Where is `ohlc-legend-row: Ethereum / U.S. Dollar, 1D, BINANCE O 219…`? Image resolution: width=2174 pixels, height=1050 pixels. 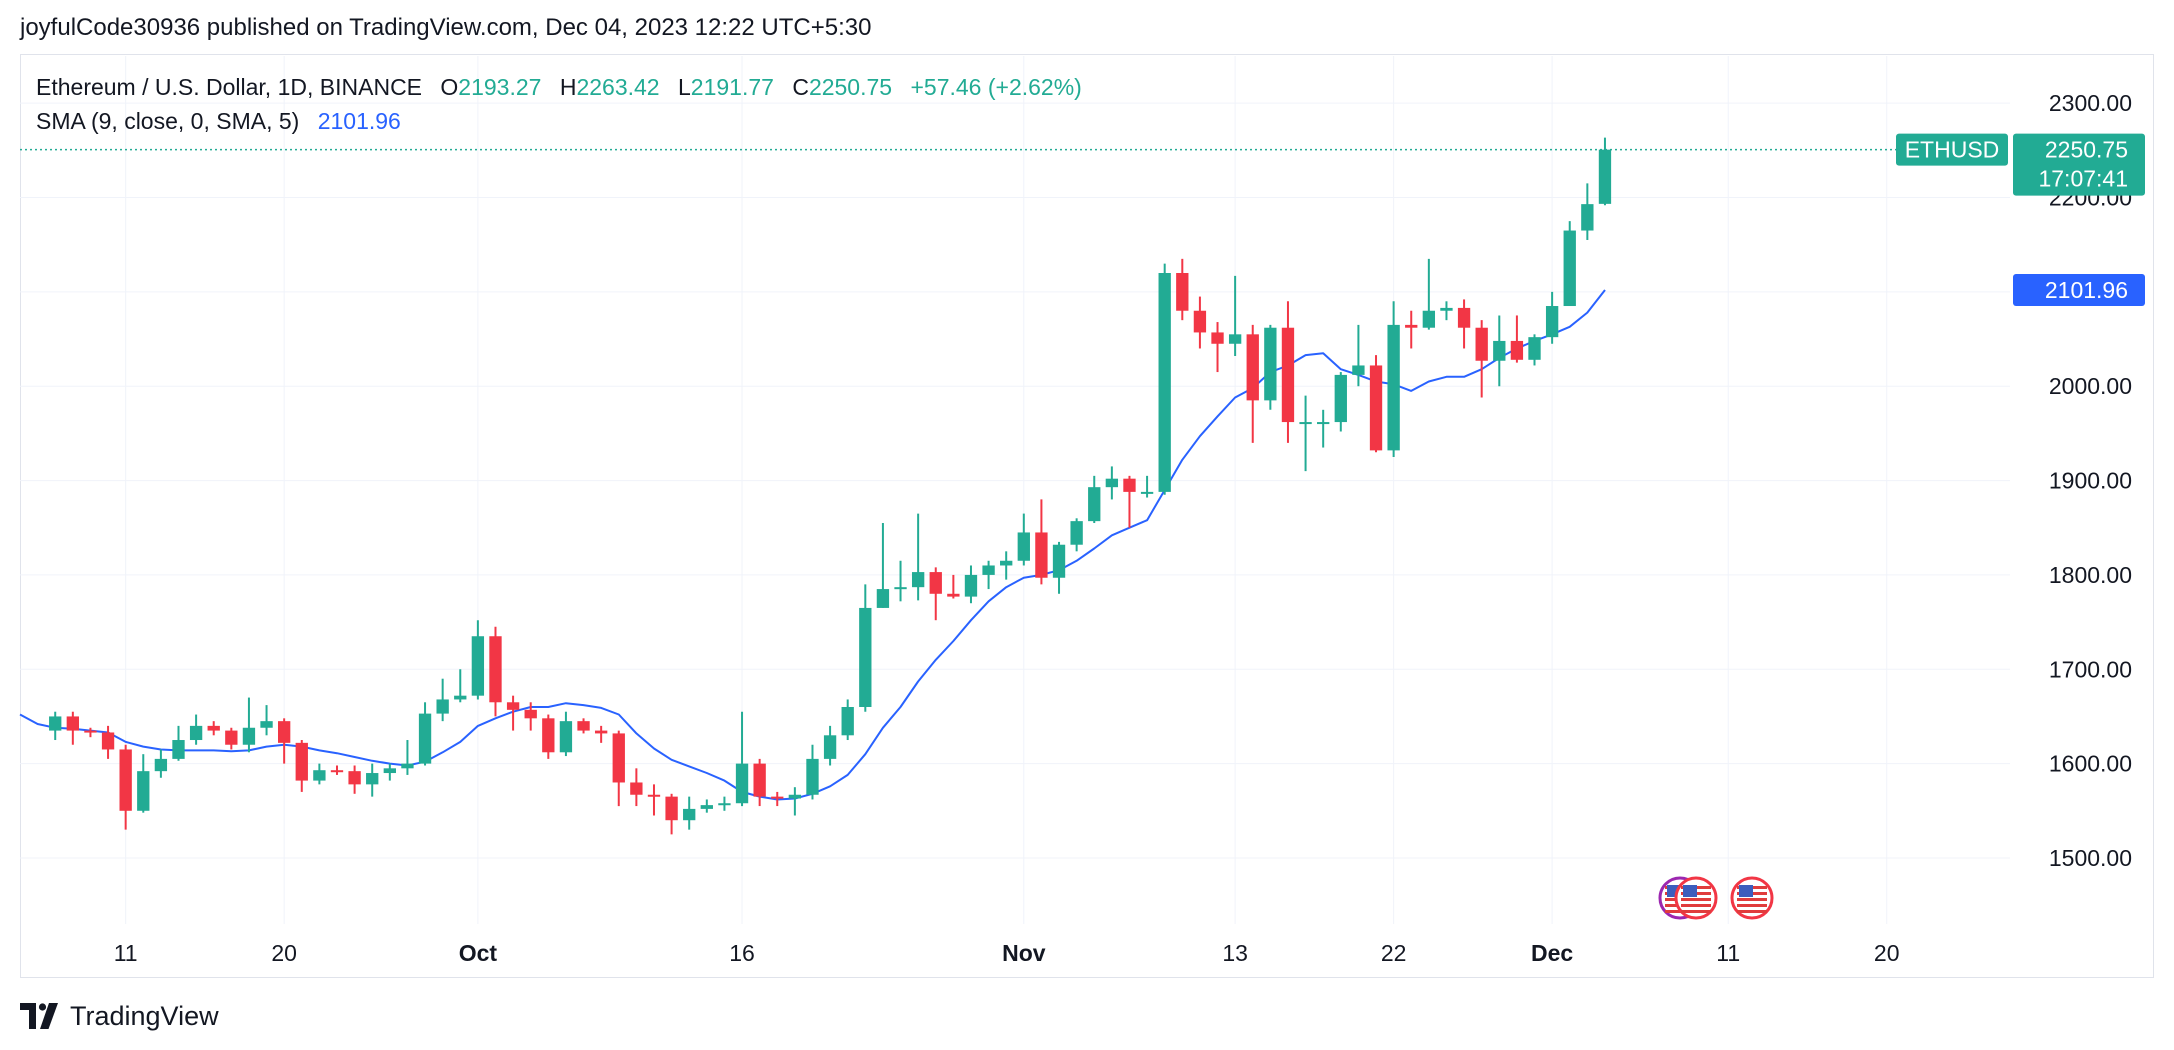
ohlc-legend-row: Ethereum / U.S. Dollar, 1D, BINANCE O 219… is located at coordinates (559, 87).